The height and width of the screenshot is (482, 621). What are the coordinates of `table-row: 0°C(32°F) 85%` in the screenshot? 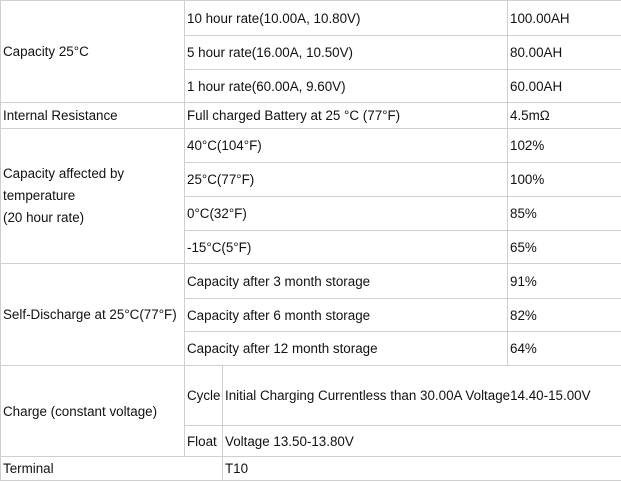 It's located at (311, 213).